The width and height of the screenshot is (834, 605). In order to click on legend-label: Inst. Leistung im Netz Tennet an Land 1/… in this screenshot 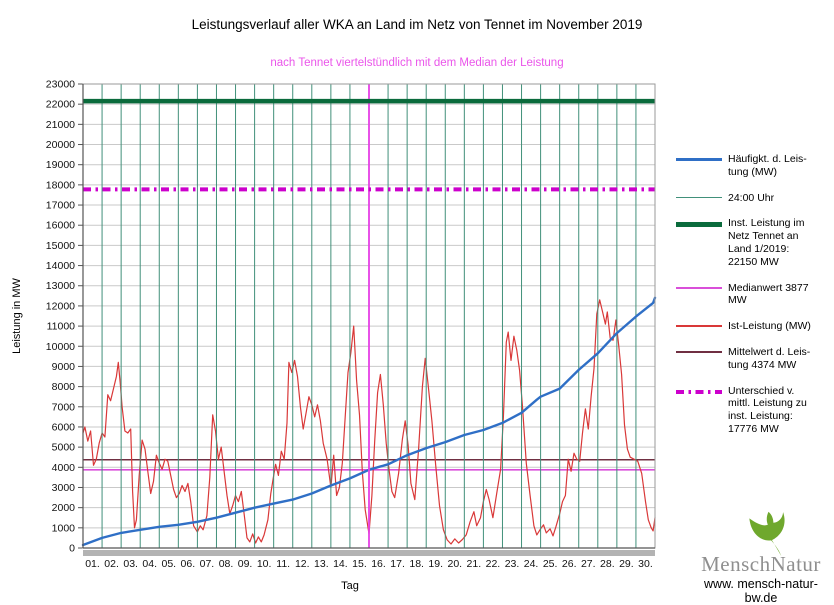, I will do `click(766, 242)`.